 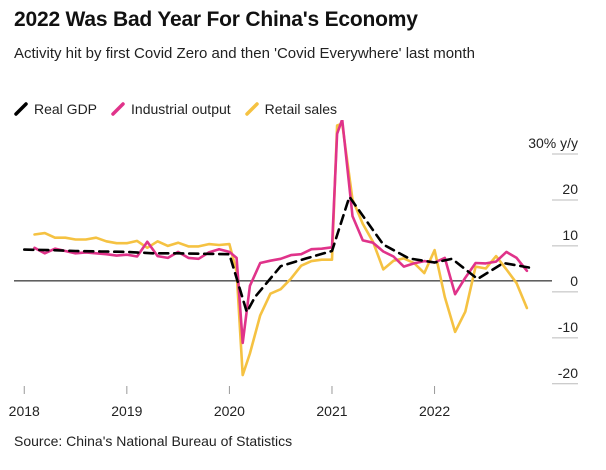 I want to click on y-tick-label: 0, so click(x=574, y=281).